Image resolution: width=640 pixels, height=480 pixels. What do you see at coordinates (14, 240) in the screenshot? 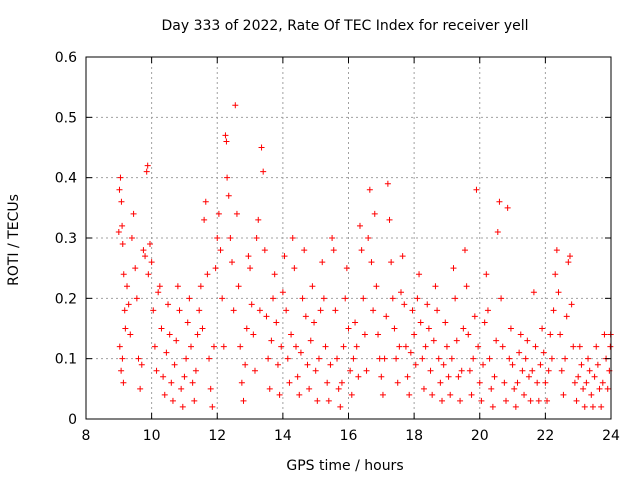
I see `y-axis-label: ROTI / TECUs` at bounding box center [14, 240].